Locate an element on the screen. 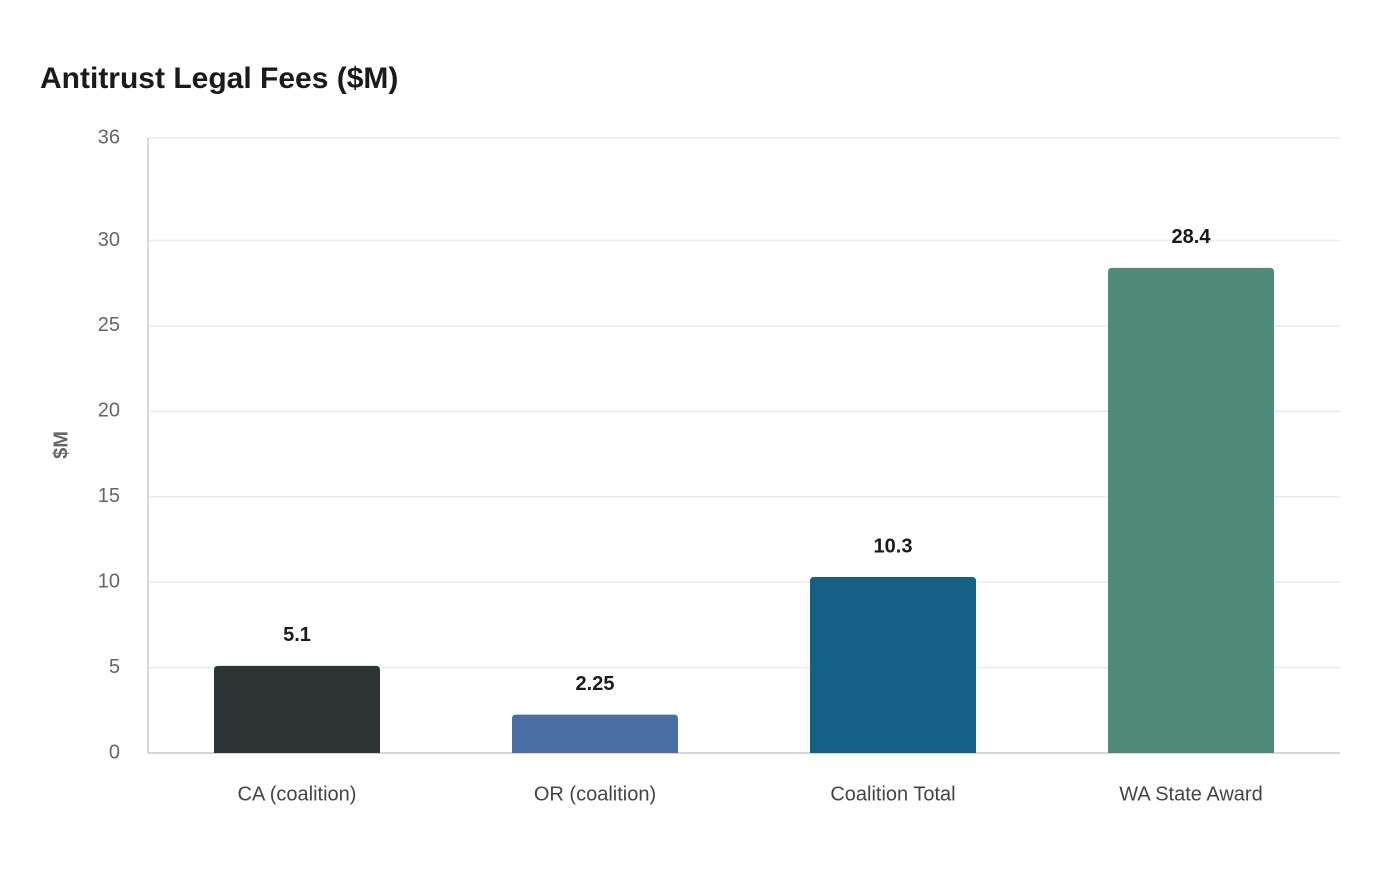 The width and height of the screenshot is (1400, 880). y-tick-label: 0 is located at coordinates (114, 752).